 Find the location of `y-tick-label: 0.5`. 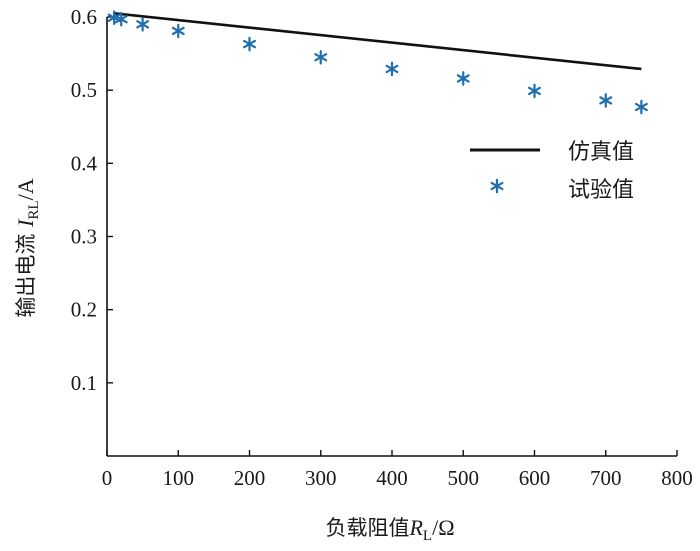

y-tick-label: 0.5 is located at coordinates (84, 90).